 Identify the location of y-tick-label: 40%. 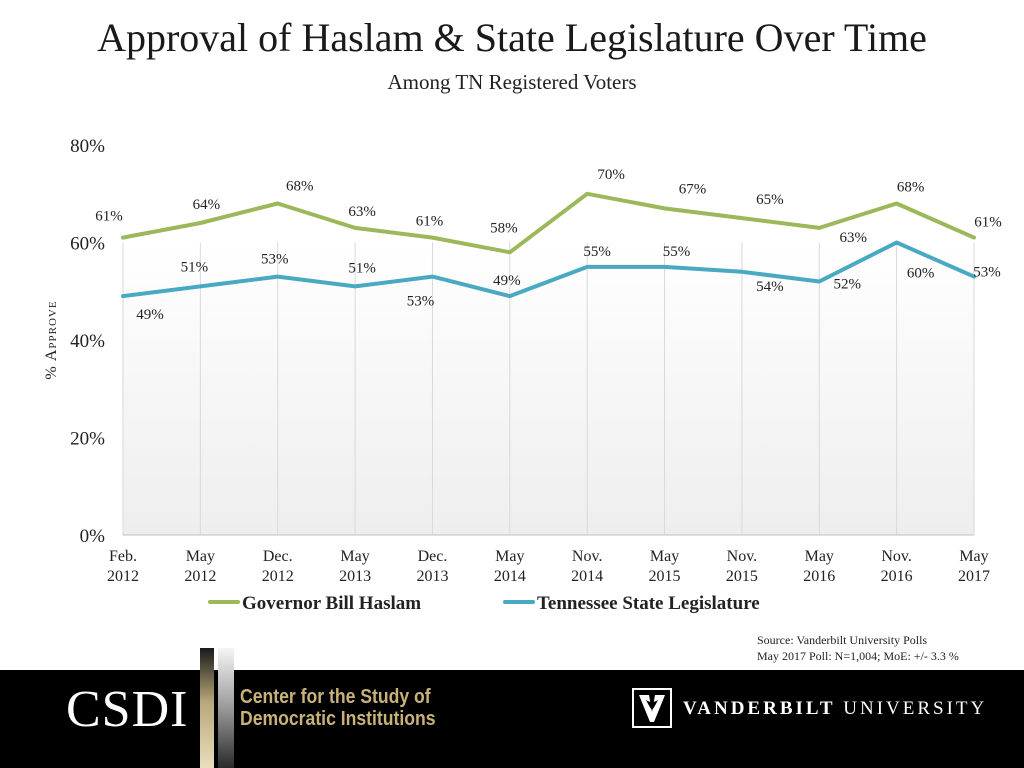
(87, 341).